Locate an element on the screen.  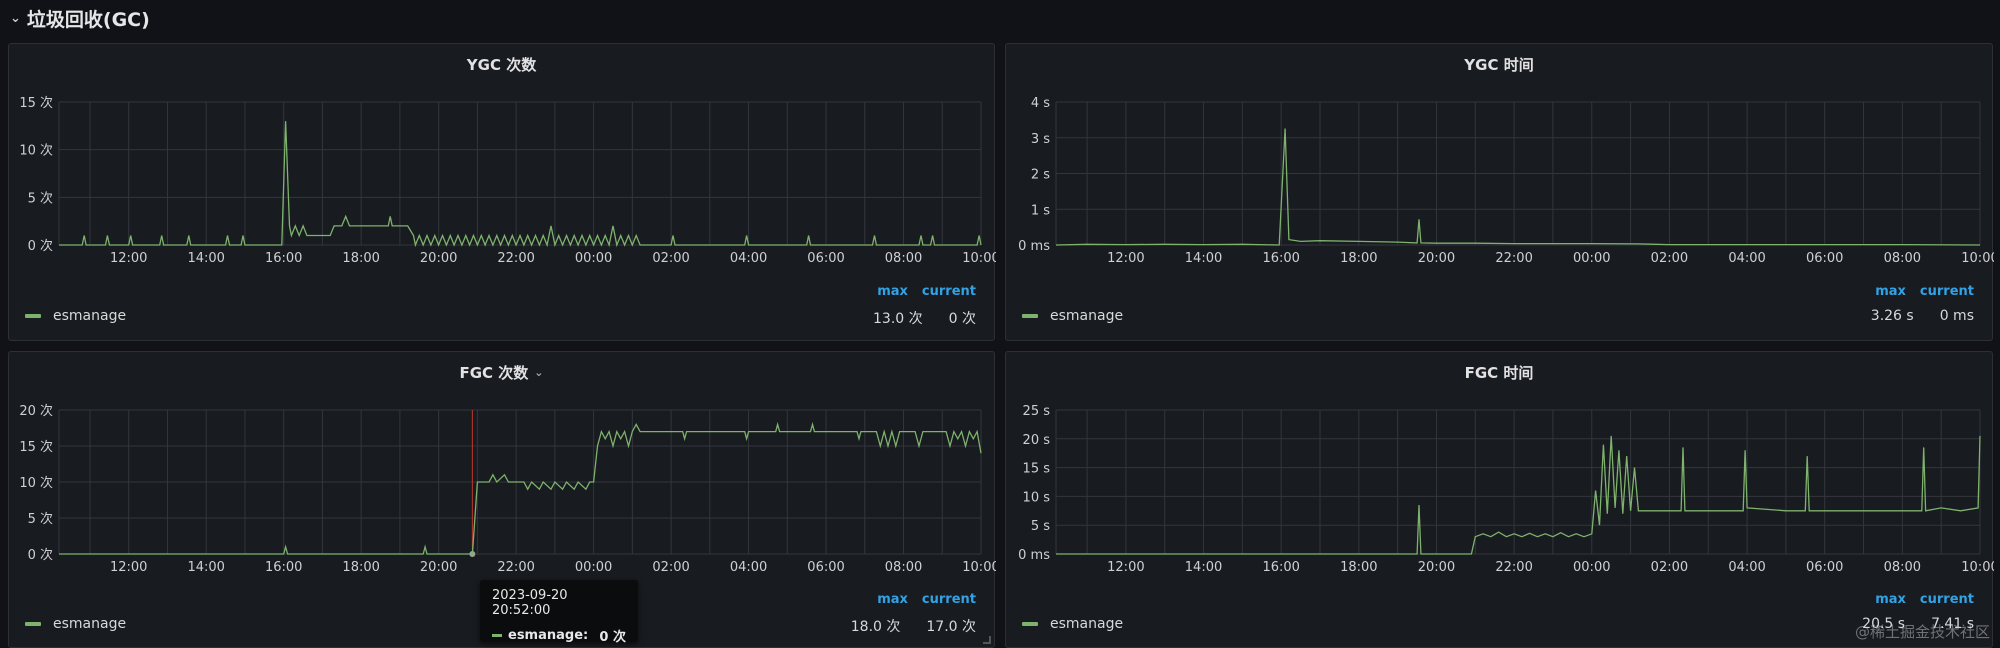
legend-current-value: 7.41 s is located at coordinates (1952, 624).